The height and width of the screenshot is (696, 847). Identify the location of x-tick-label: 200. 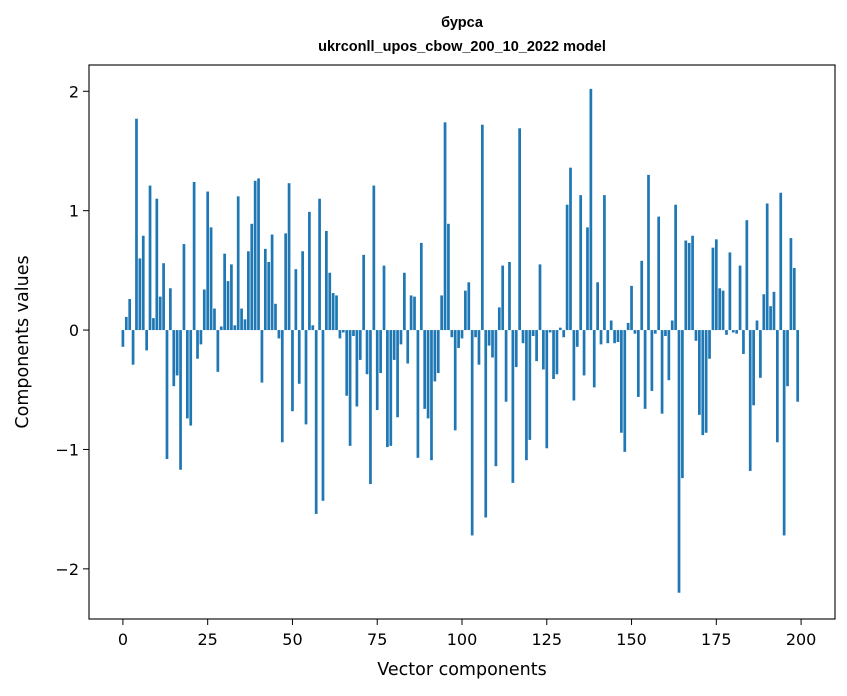
(801, 639).